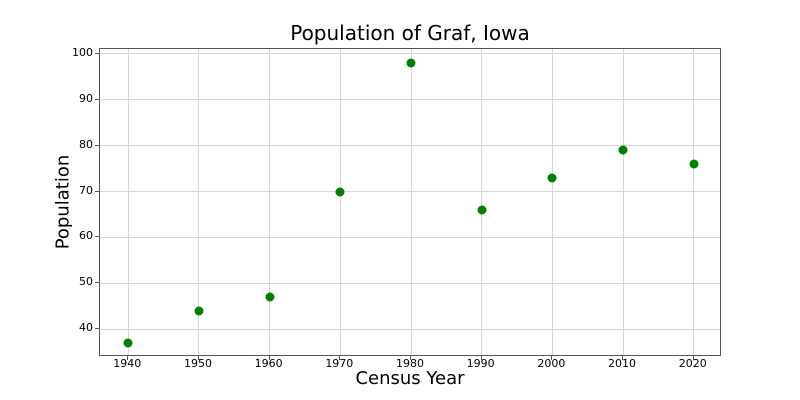 Image resolution: width=800 pixels, height=400 pixels. I want to click on x-tick-label: 1990, so click(480, 363).